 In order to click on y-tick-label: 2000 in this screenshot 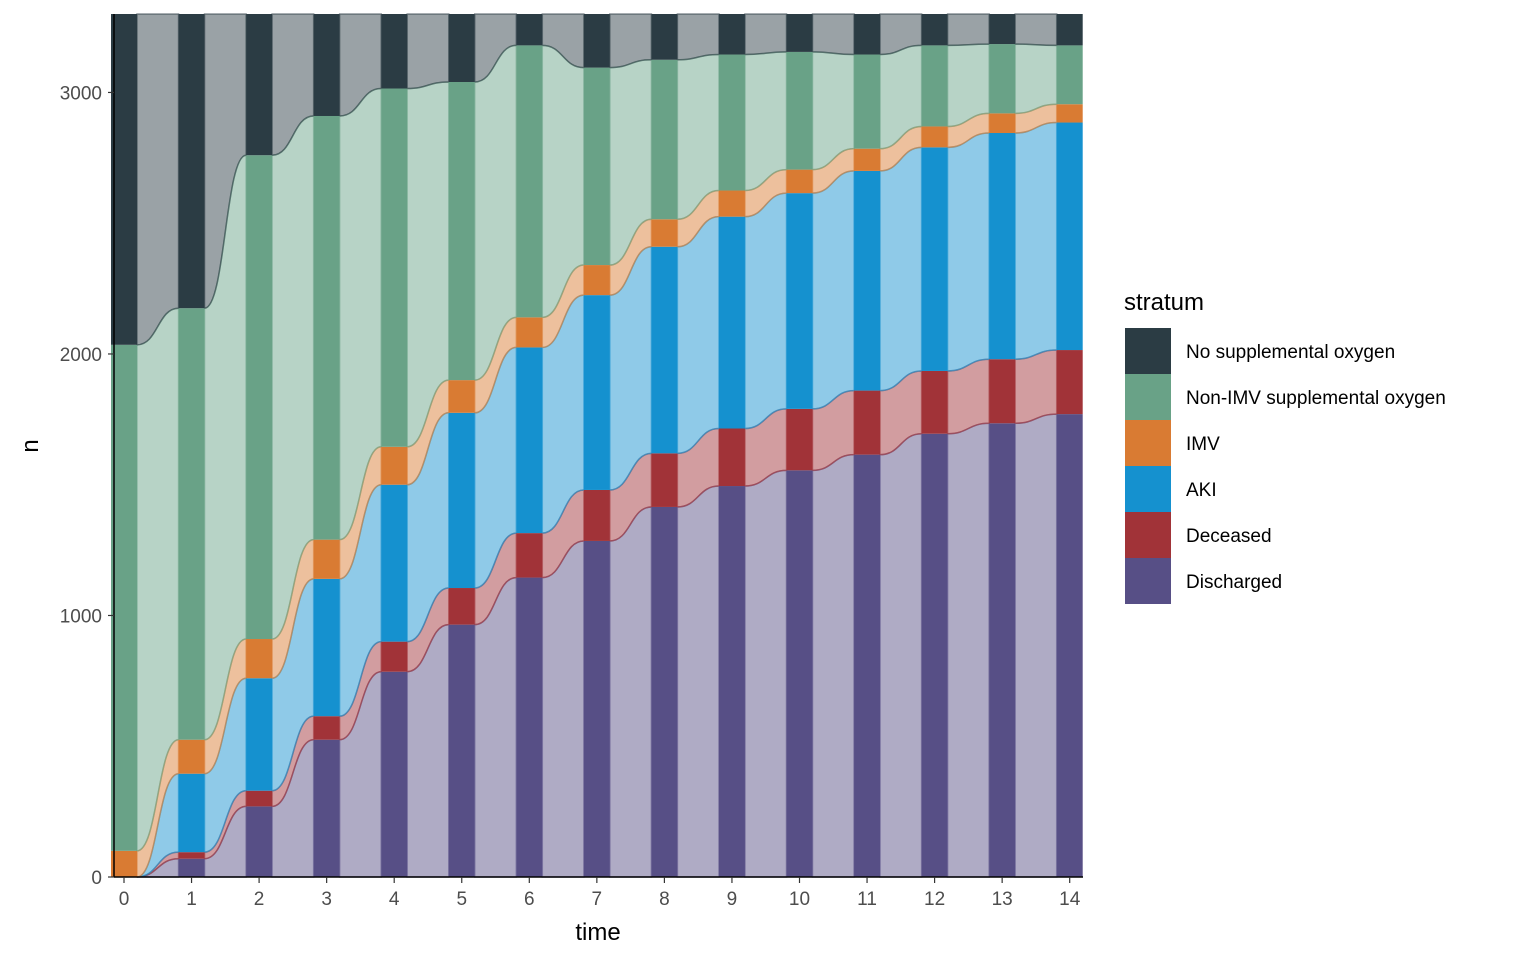, I will do `click(81, 355)`.